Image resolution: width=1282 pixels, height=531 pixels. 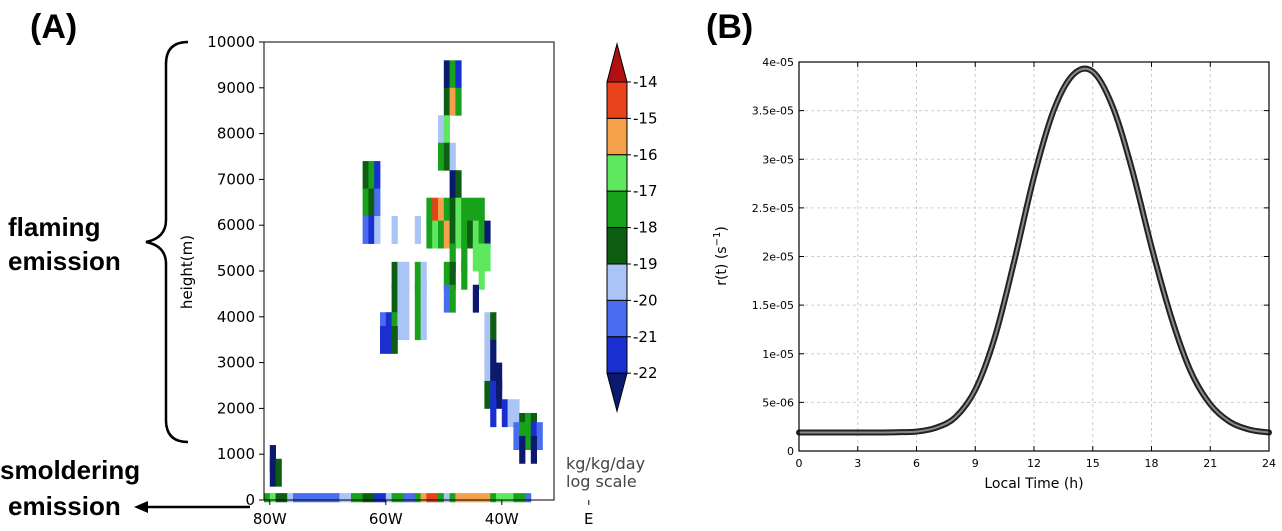 What do you see at coordinates (778, 402) in the screenshot?
I see `y-tick-label: 5e-06` at bounding box center [778, 402].